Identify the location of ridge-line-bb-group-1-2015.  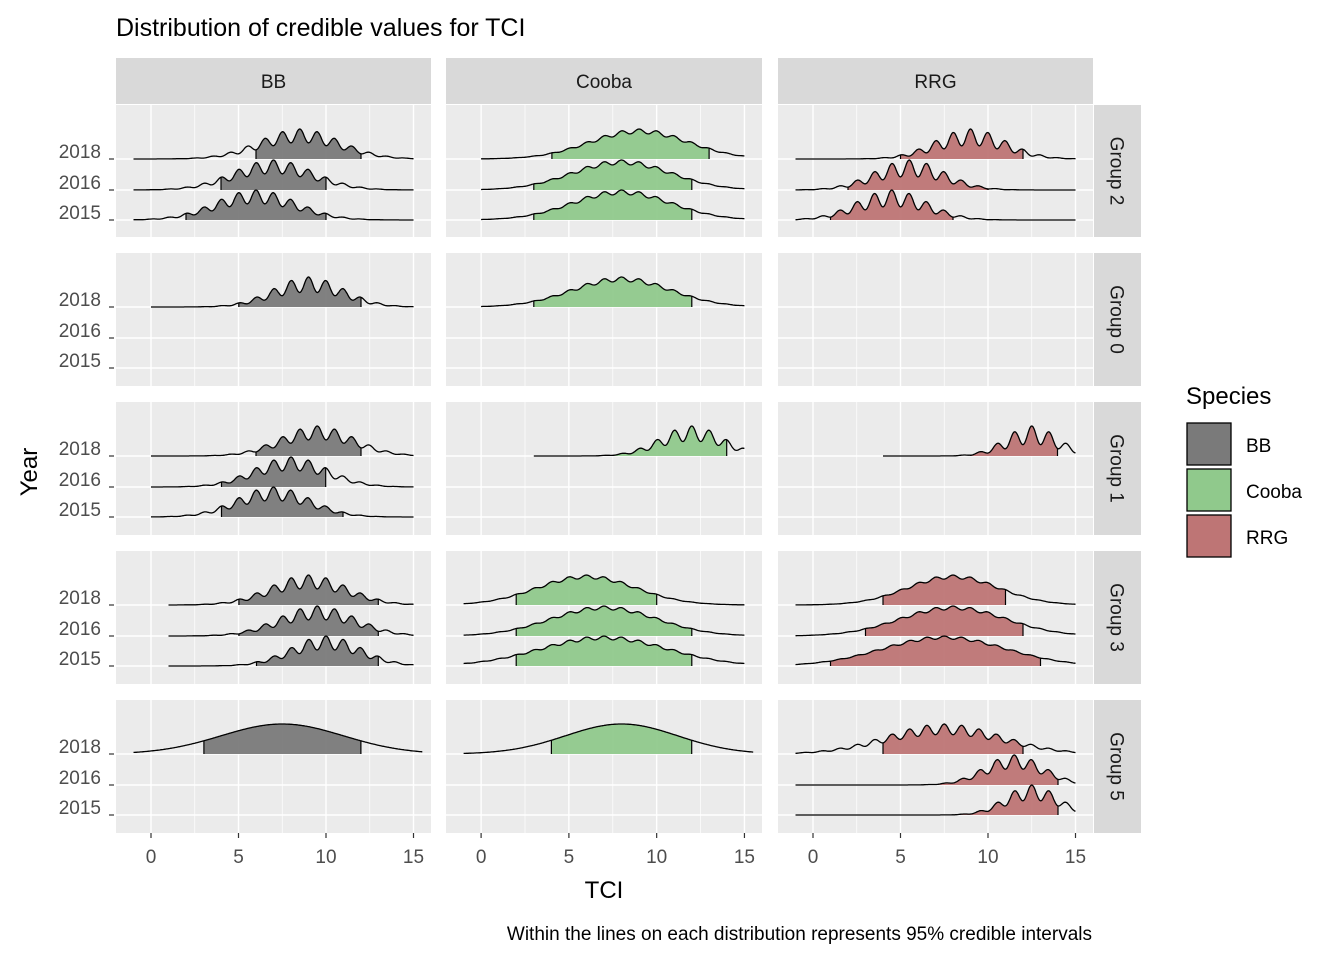
(282, 502).